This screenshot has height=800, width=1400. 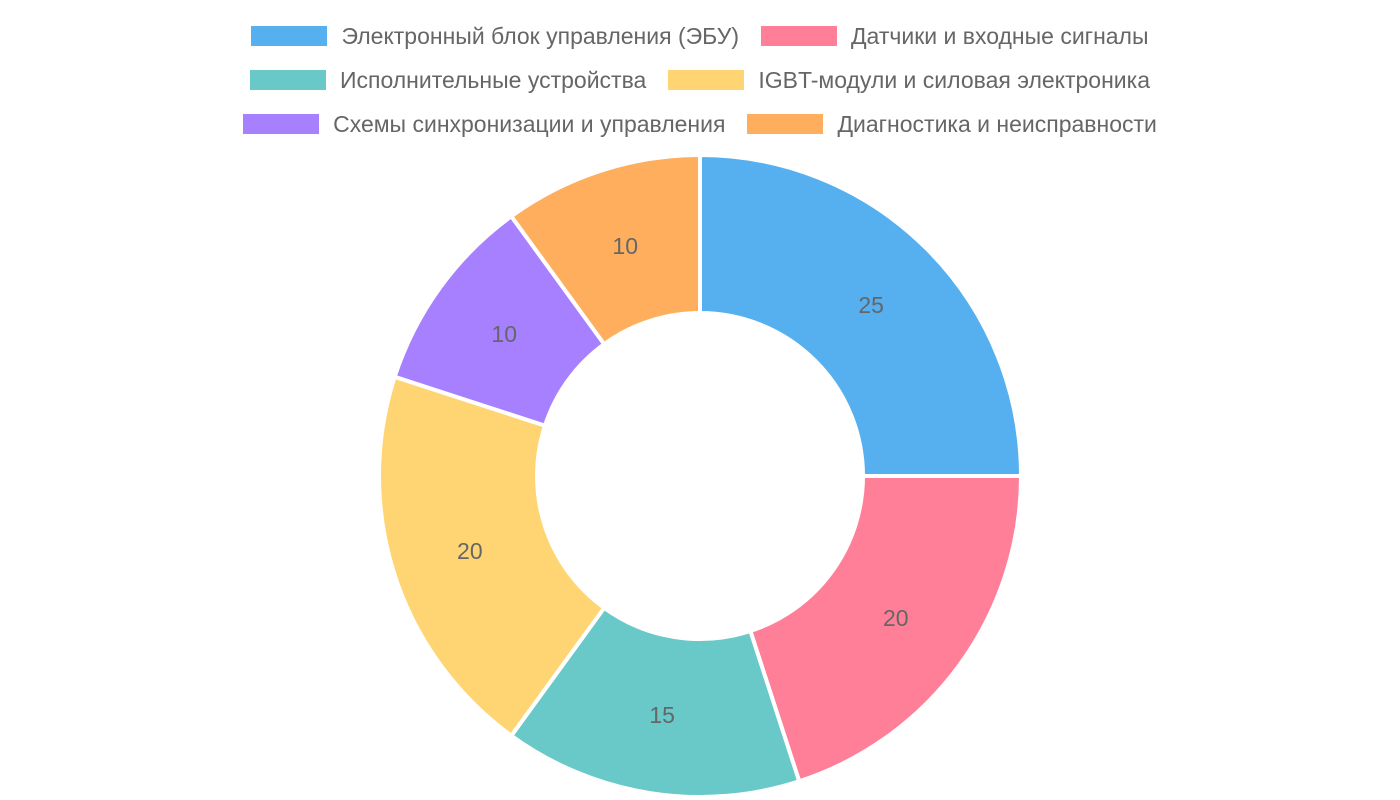 I want to click on slice-value-label-sync-circuits: 10, so click(x=504, y=334).